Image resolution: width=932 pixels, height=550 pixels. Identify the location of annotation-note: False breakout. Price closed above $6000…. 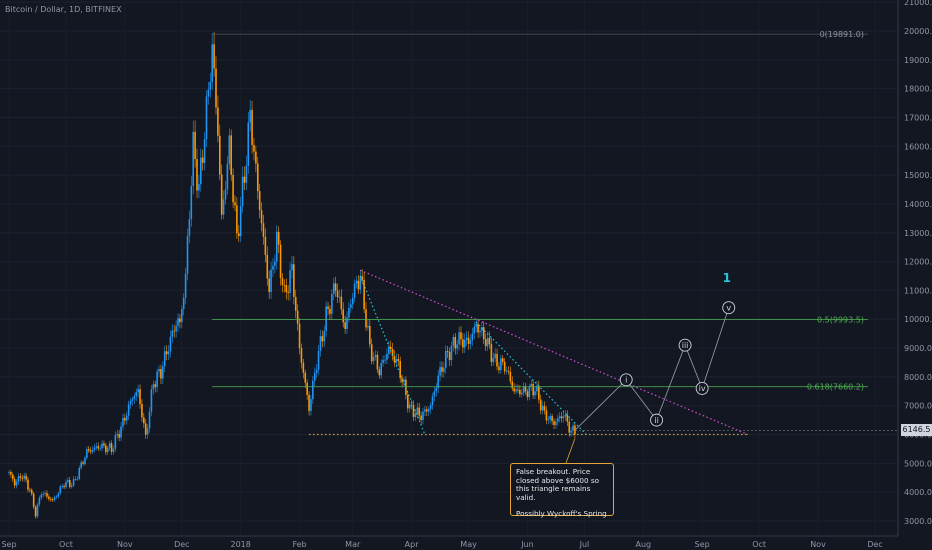
(562, 491).